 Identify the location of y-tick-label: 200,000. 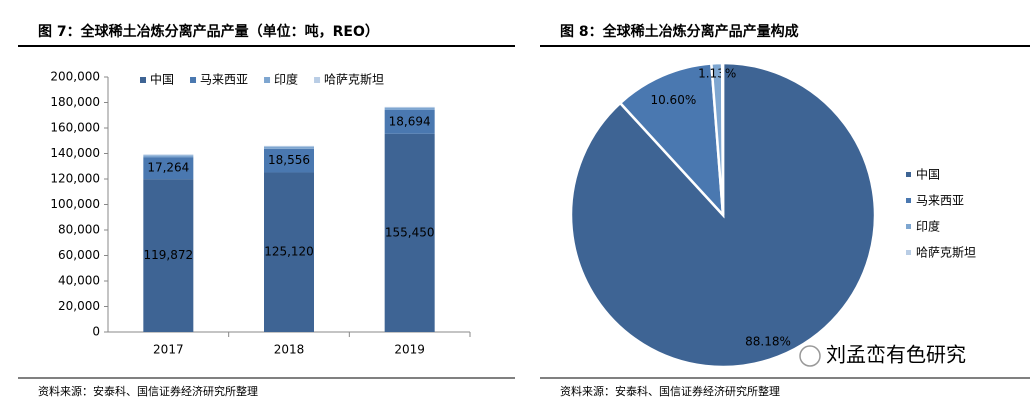
(75, 77).